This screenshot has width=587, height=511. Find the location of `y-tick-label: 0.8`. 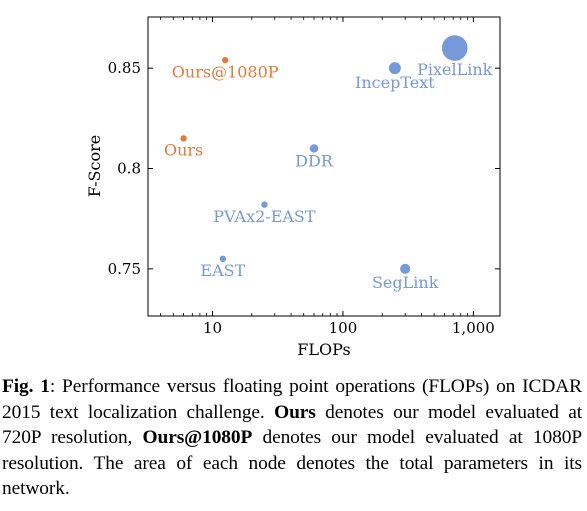

y-tick-label: 0.8 is located at coordinates (129, 169).